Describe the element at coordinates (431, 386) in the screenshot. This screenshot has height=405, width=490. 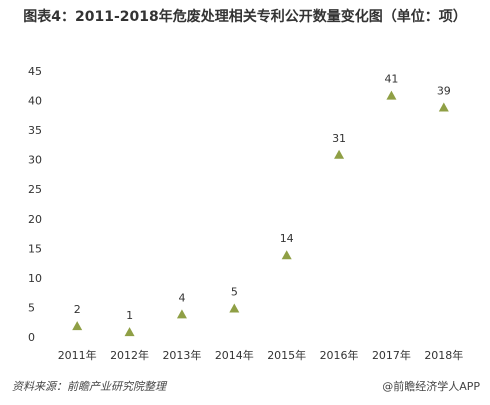
I see `credit: @前瞻经济学人APP` at that location.